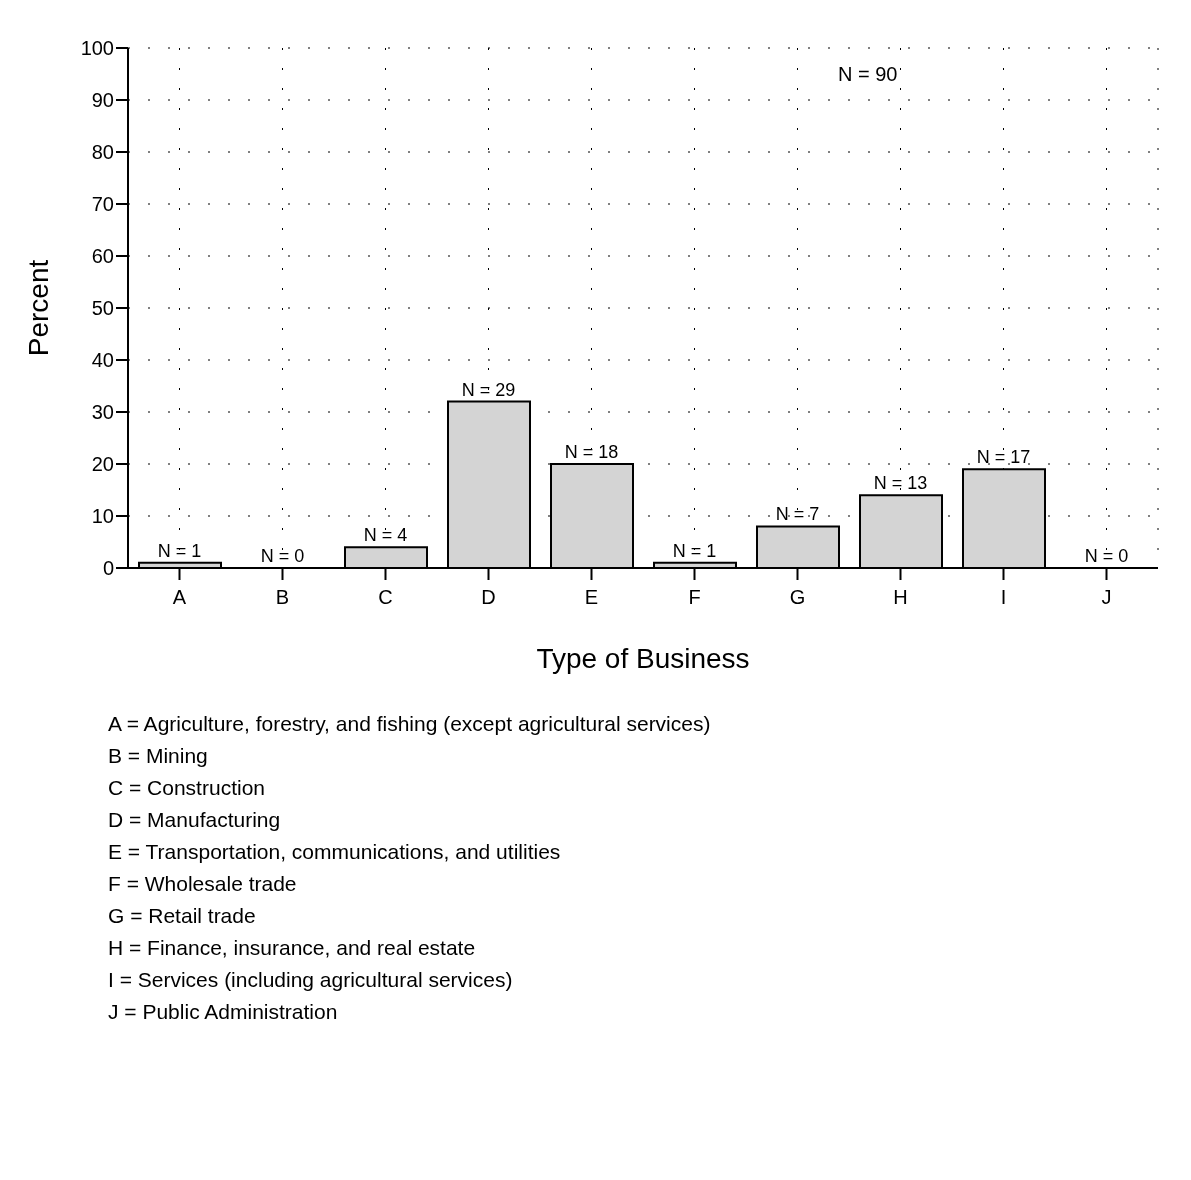 This screenshot has width=1191, height=1180. I want to click on text: B = Mining, so click(158, 756).